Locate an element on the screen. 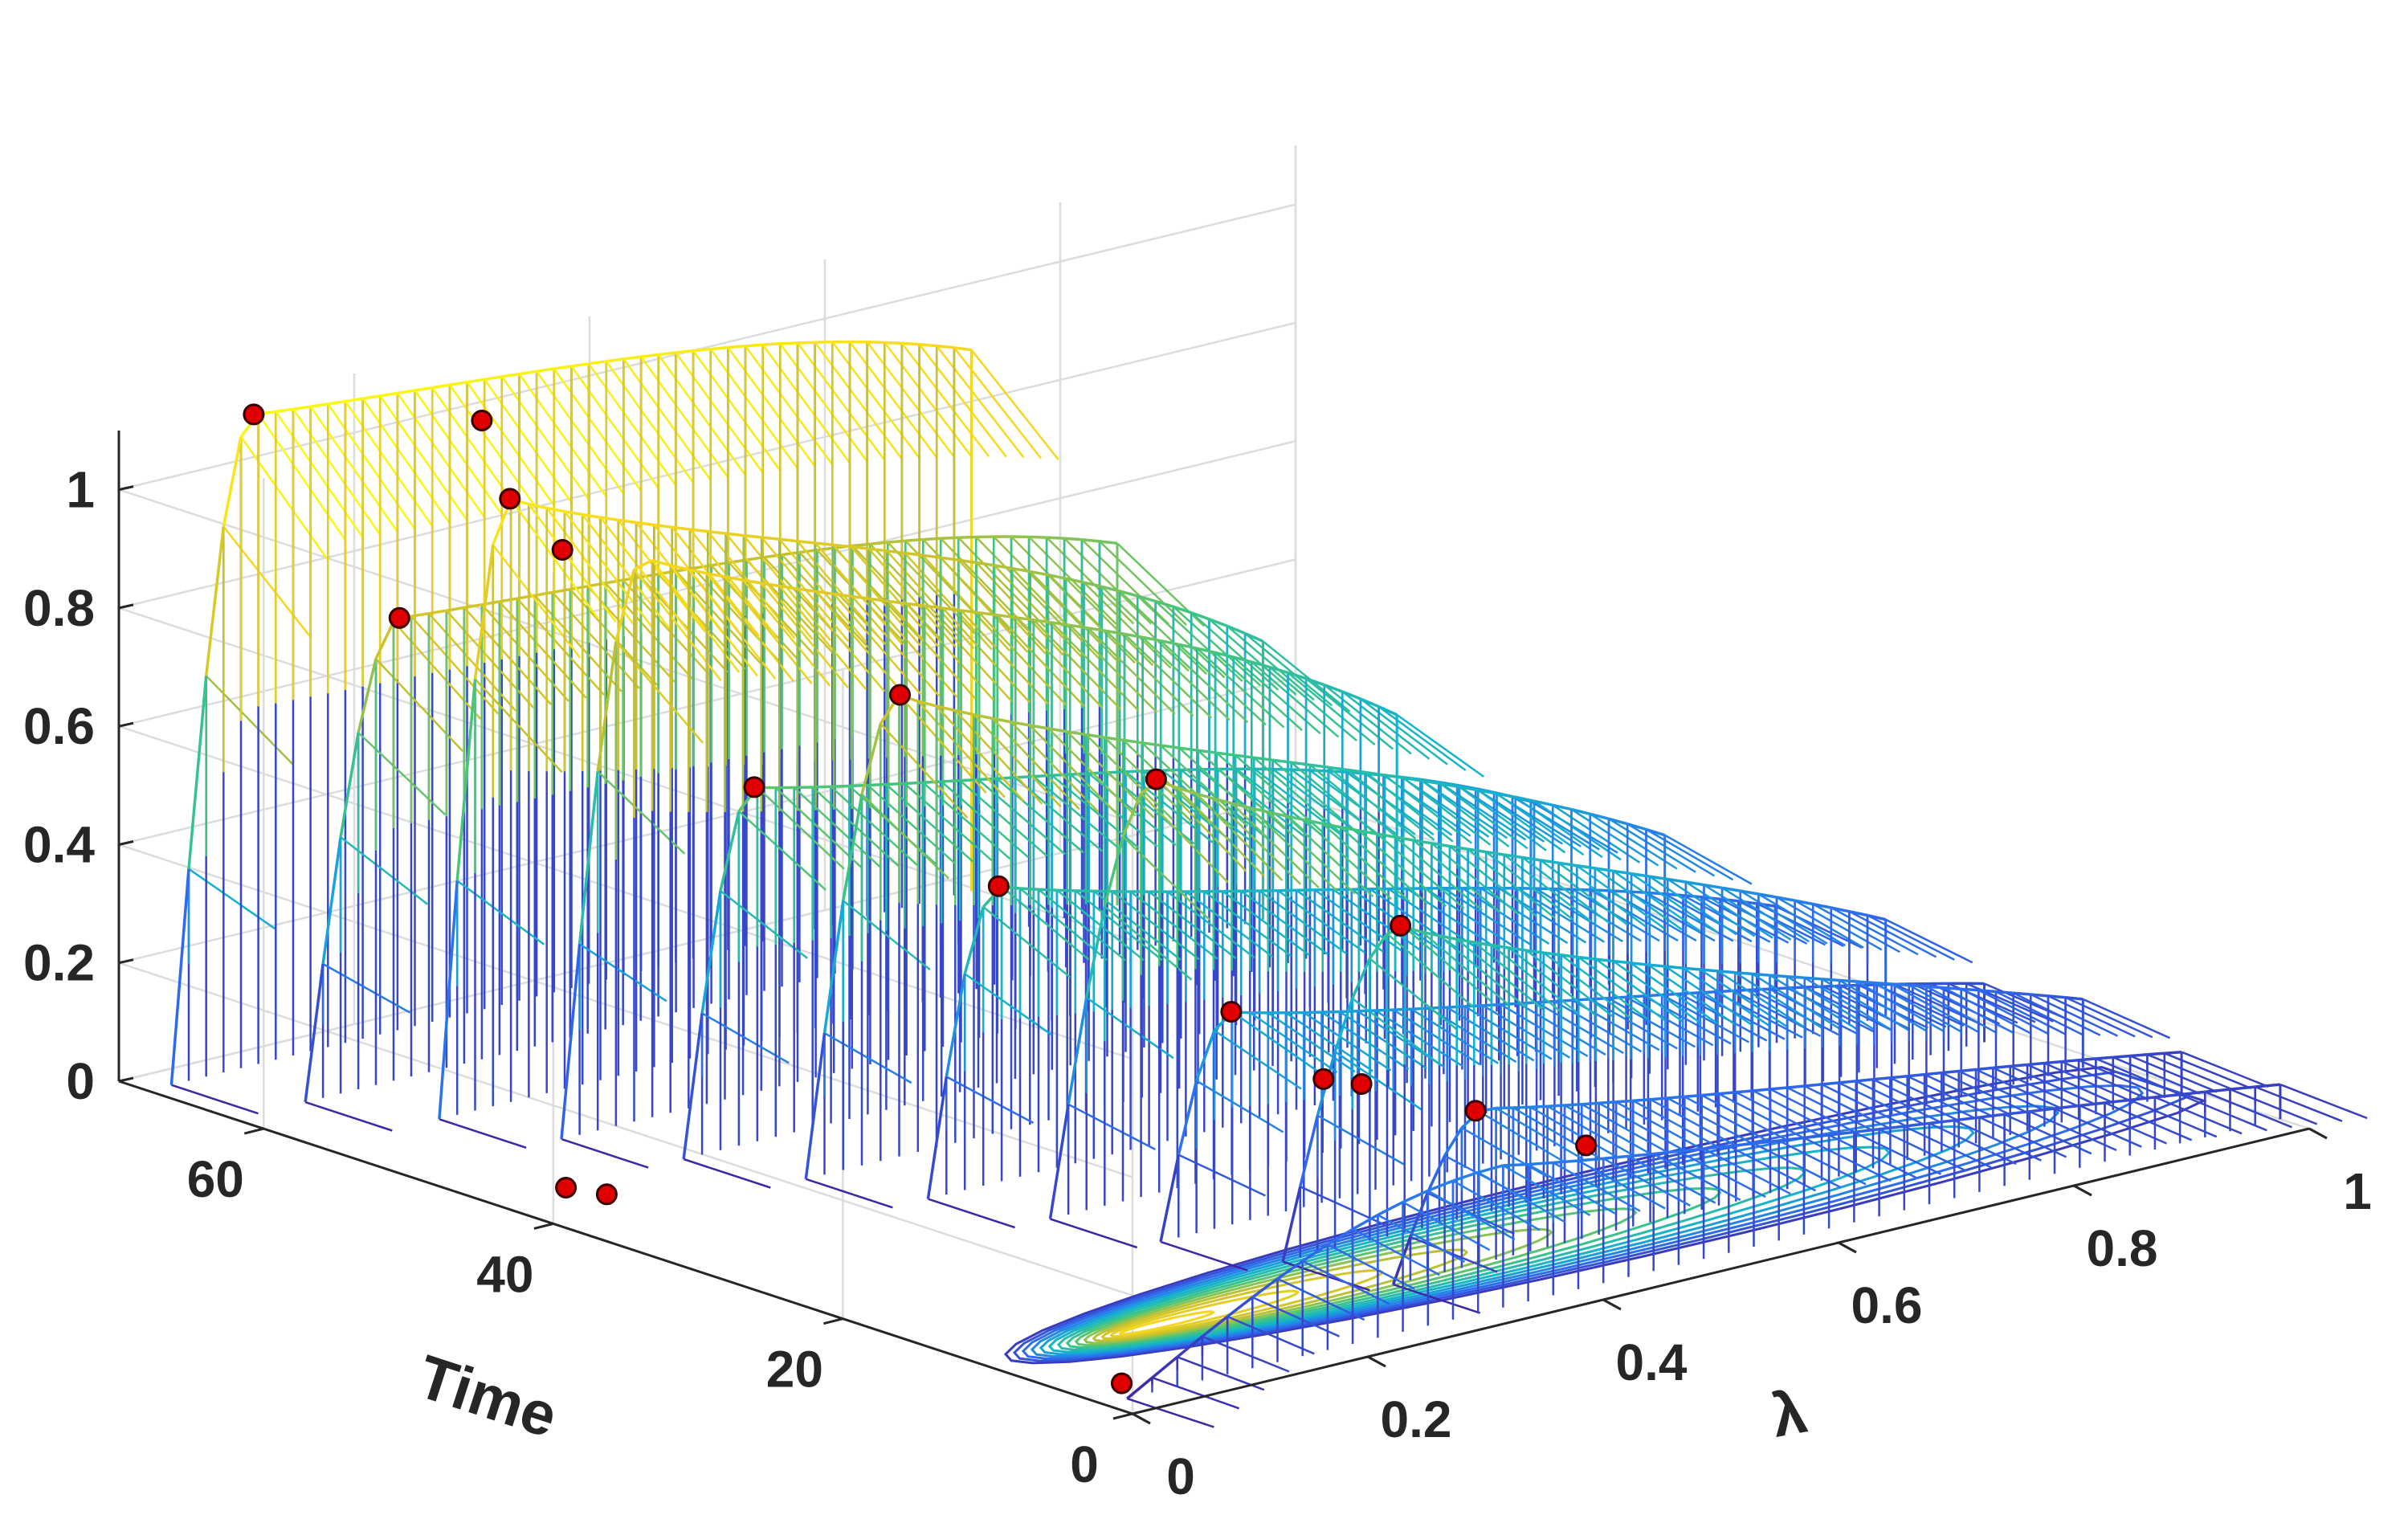  x-tick-label: 0.4 is located at coordinates (1652, 1362).